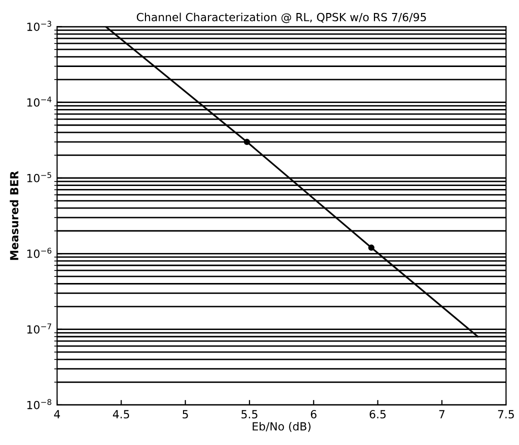 The height and width of the screenshot is (445, 519). Describe the element at coordinates (121, 414) in the screenshot. I see `x-tick-label: 4.5` at that location.